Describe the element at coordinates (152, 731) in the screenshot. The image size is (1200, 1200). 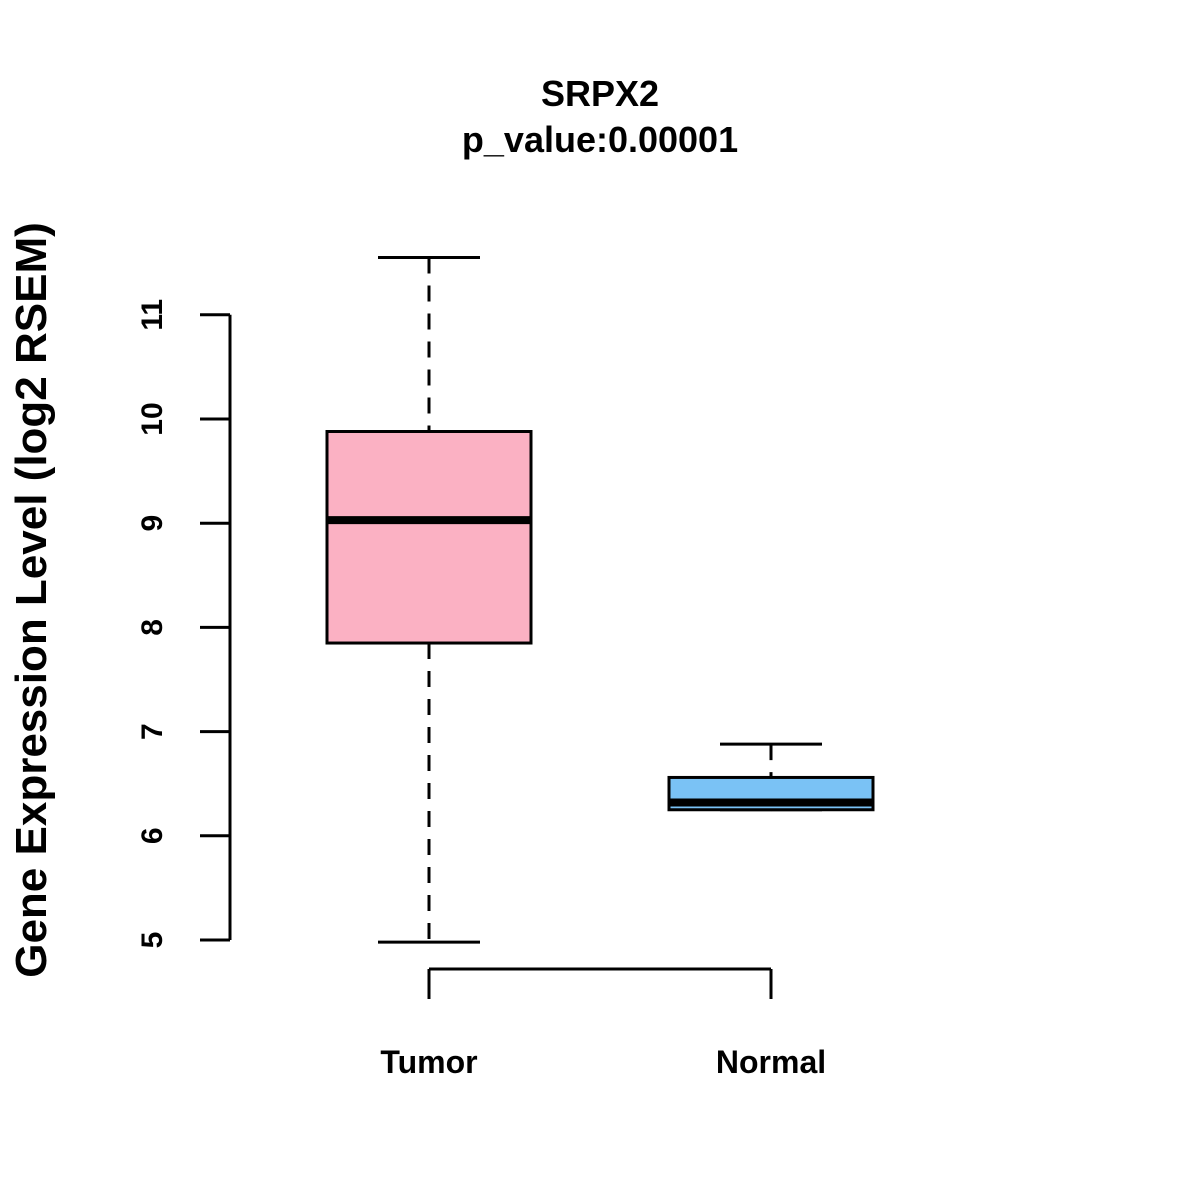
I see `y-tick-label: 7` at that location.